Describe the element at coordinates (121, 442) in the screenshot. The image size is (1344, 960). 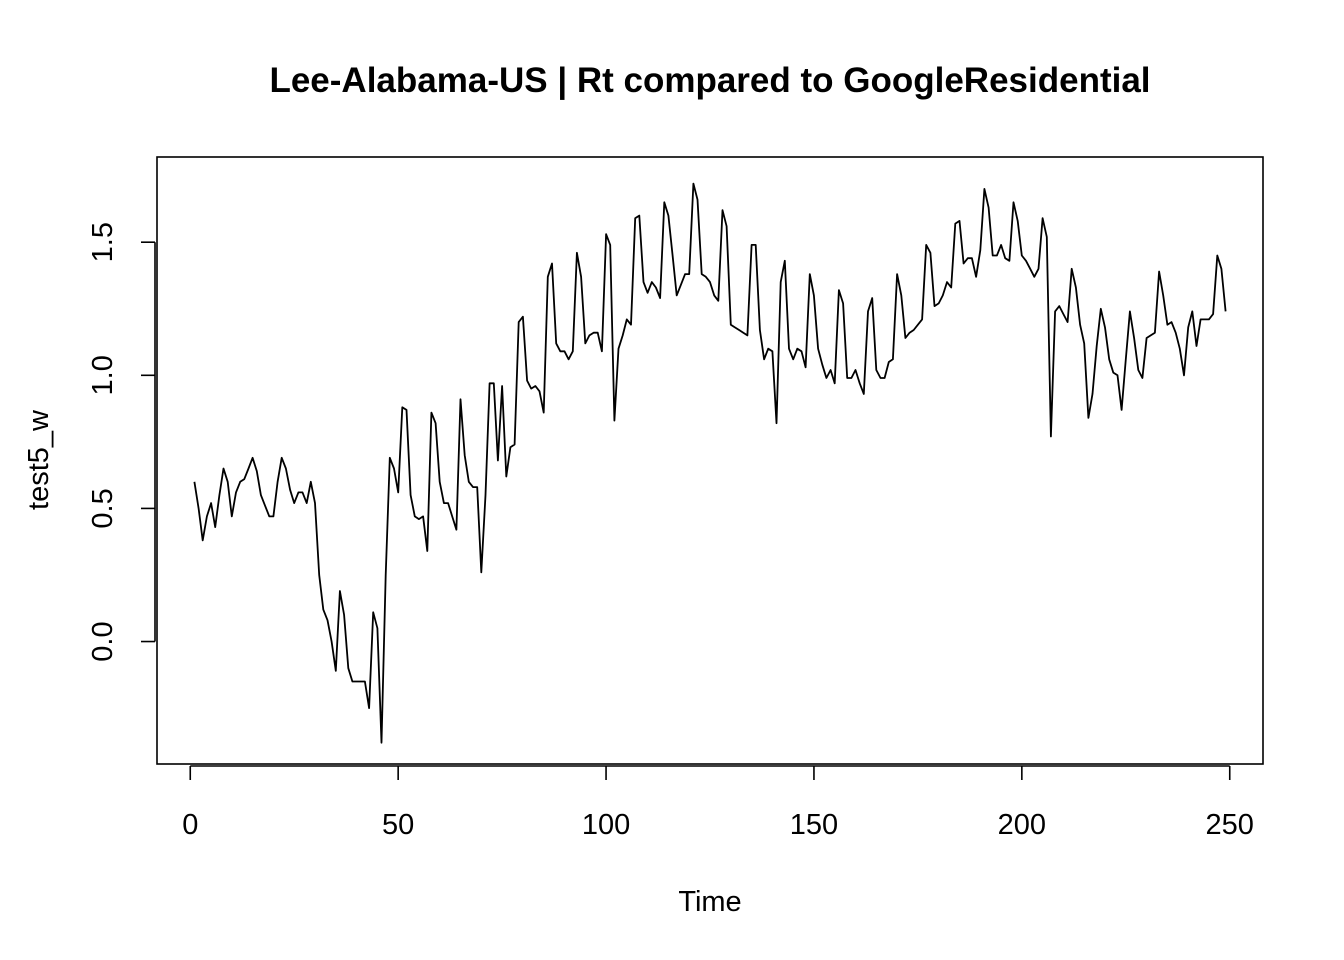
I see `y-axis: 0.0 0.5 1.0 1.5` at that location.